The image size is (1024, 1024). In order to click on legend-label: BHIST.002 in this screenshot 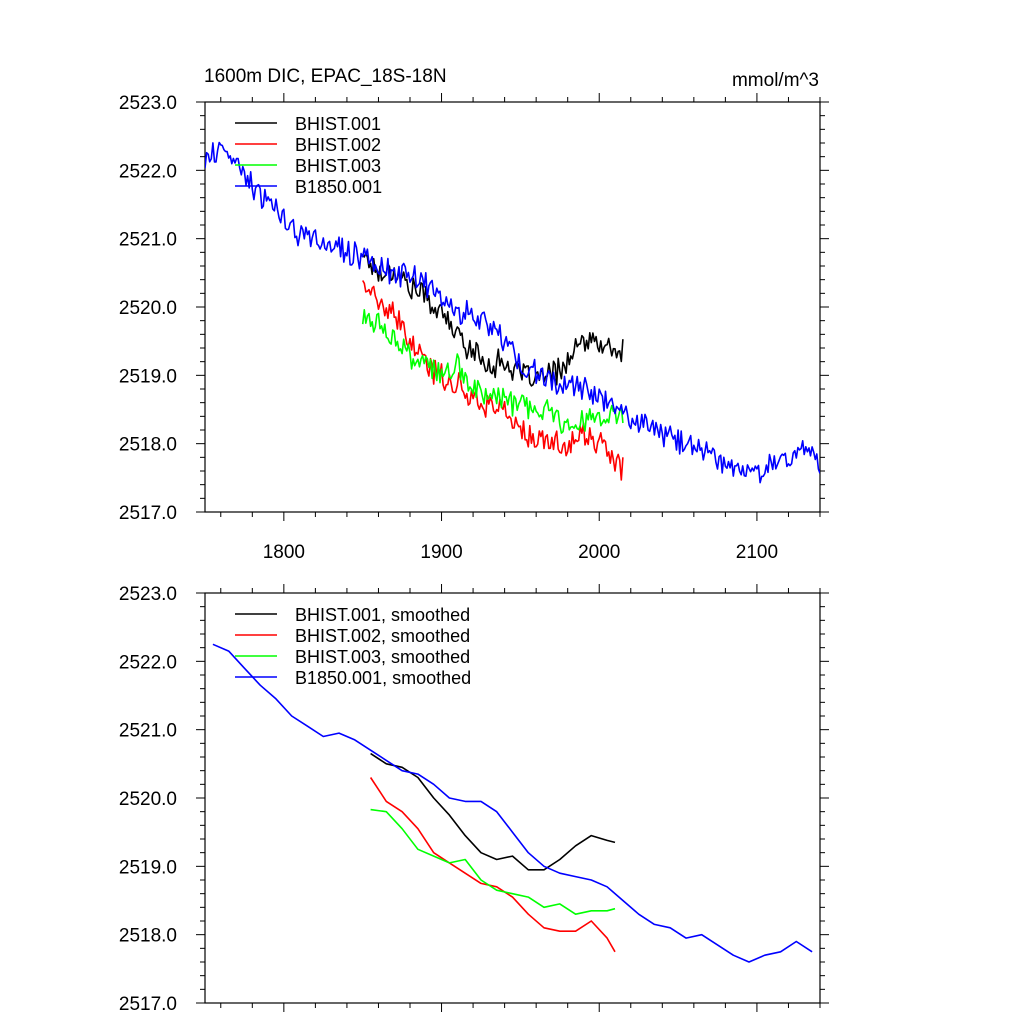, I will do `click(338, 145)`.